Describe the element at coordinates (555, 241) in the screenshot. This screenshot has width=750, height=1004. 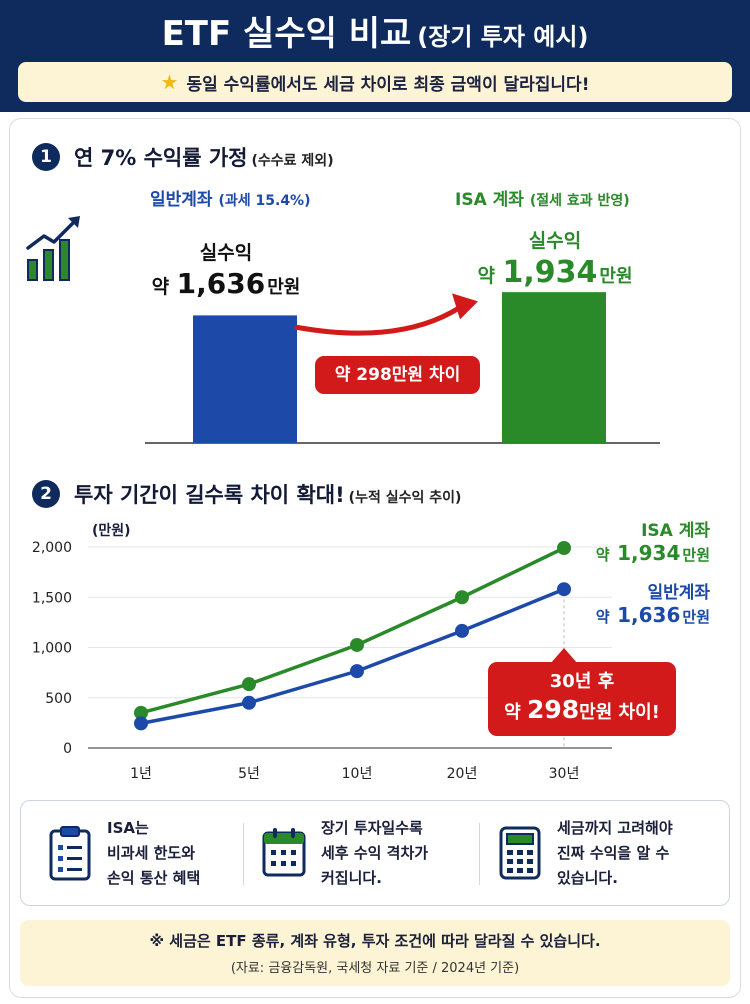
I see `isa-value-label: 실수익` at that location.